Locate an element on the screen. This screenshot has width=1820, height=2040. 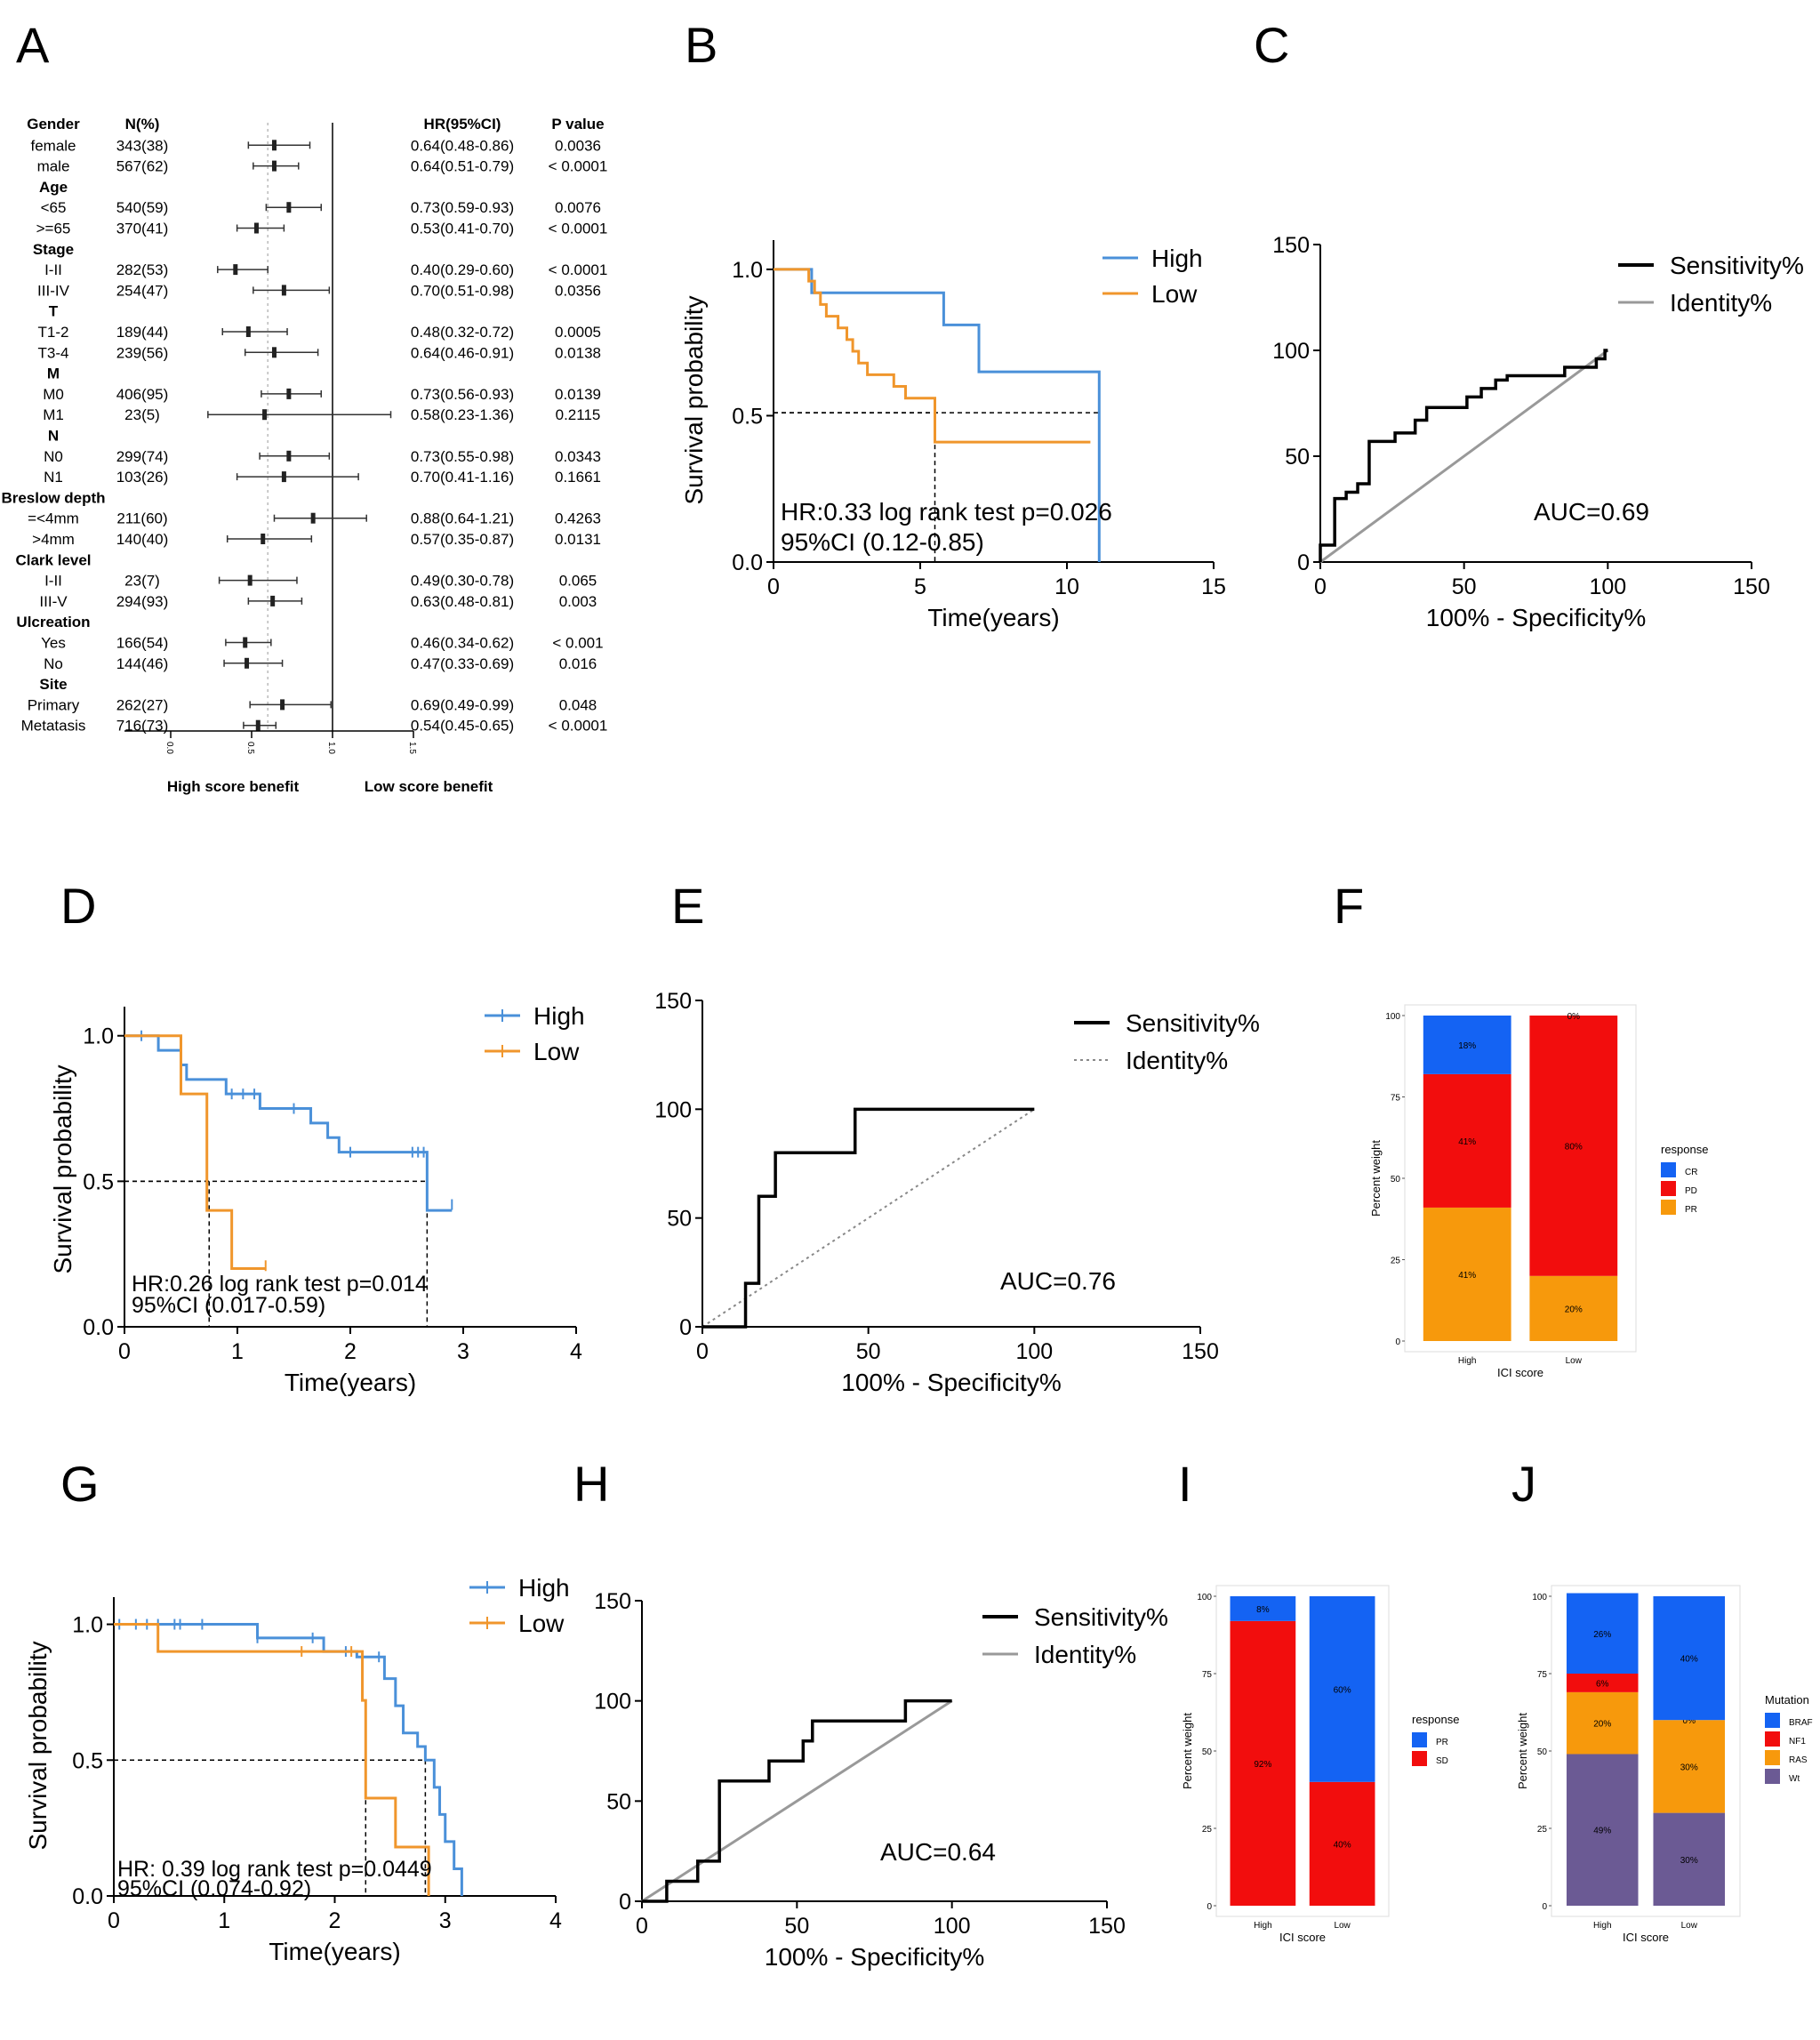
panel-label-I: I is located at coordinates (1185, 1484).